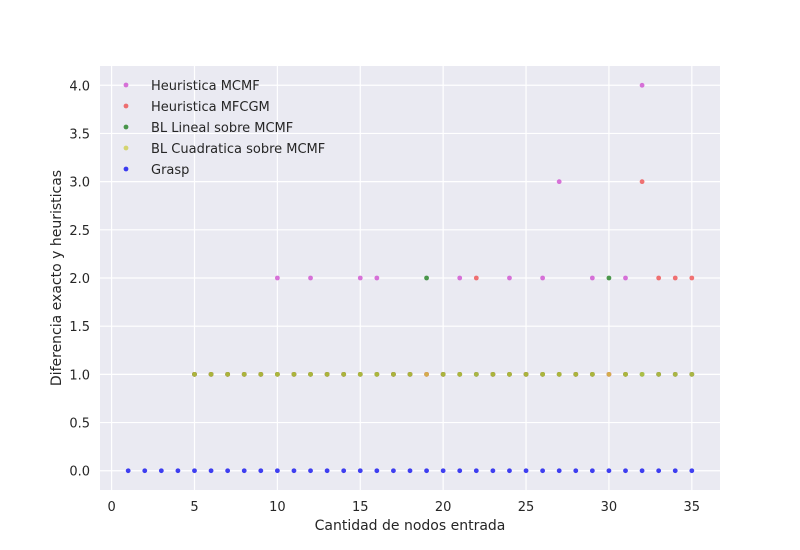 The width and height of the screenshot is (800, 550). What do you see at coordinates (79, 183) in the screenshot?
I see `y-tick-label: 3.0` at bounding box center [79, 183].